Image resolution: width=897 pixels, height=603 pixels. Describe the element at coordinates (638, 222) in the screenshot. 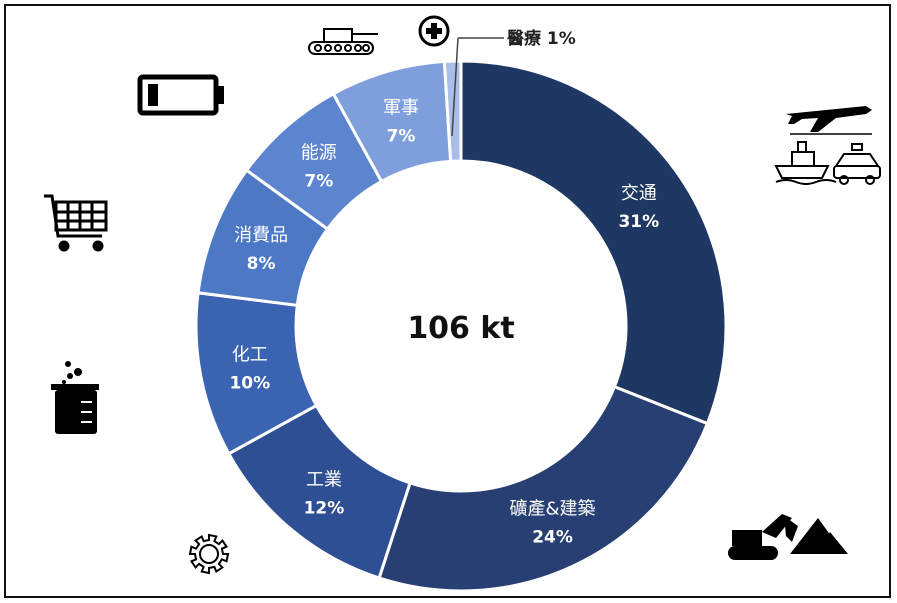

I see `slice-percent-0: 31%` at that location.